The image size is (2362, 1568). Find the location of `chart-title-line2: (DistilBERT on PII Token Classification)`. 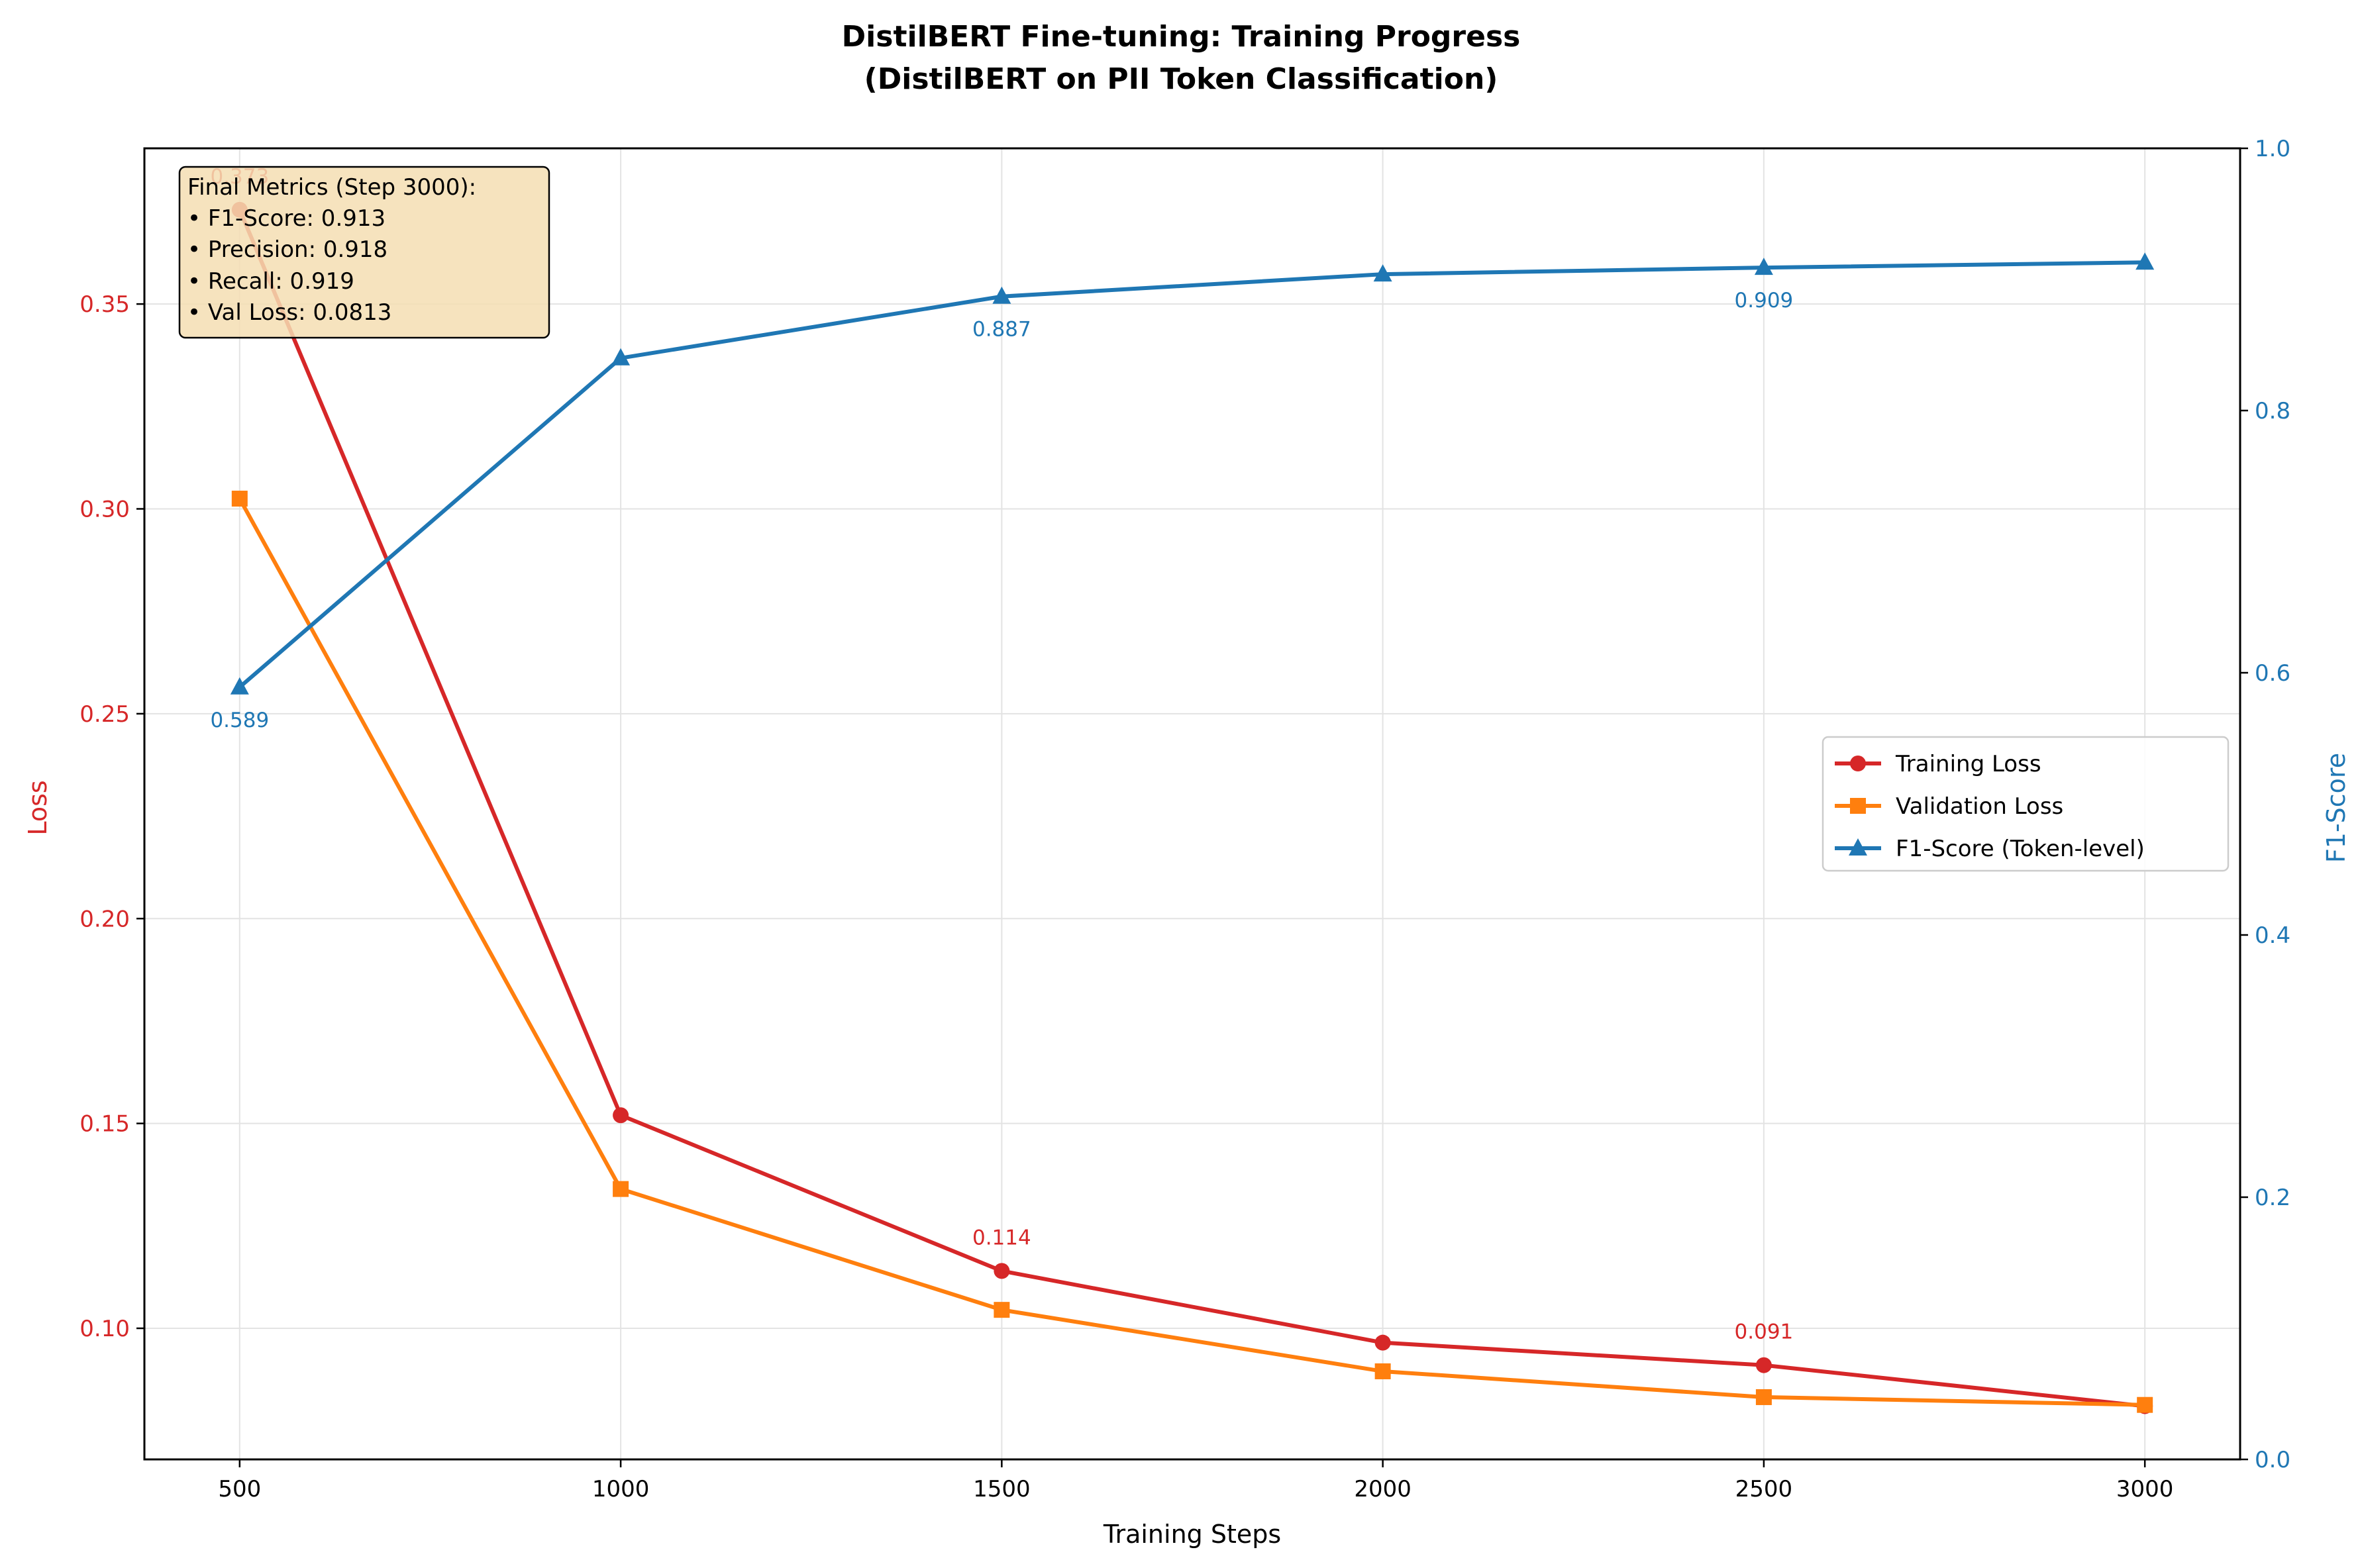

chart-title-line2: (DistilBERT on PII Token Classification) is located at coordinates (1181, 79).